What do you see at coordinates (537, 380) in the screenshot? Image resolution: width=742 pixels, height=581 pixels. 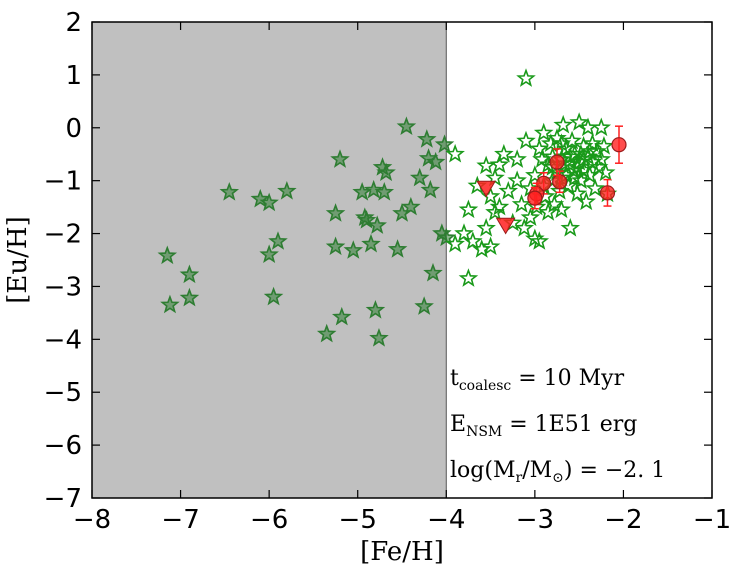 I see `annotation-tcoalesc: tcoalesc = 10 Myr` at bounding box center [537, 380].